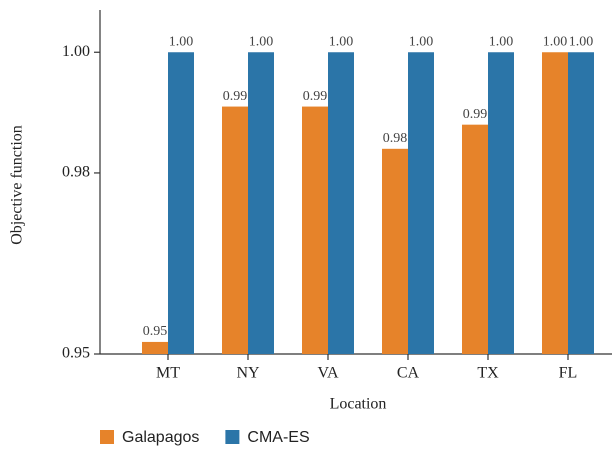 Image resolution: width=613 pixels, height=454 pixels. What do you see at coordinates (278, 437) in the screenshot?
I see `legend-label: CMA-ES` at bounding box center [278, 437].